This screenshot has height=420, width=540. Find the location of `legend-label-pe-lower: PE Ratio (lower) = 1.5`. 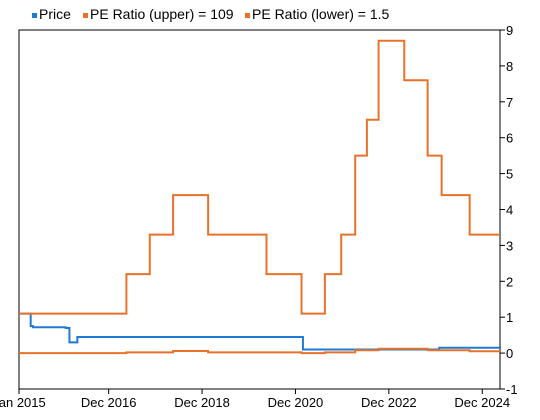

legend-label-pe-lower: PE Ratio (lower) = 1.5 is located at coordinates (321, 14).